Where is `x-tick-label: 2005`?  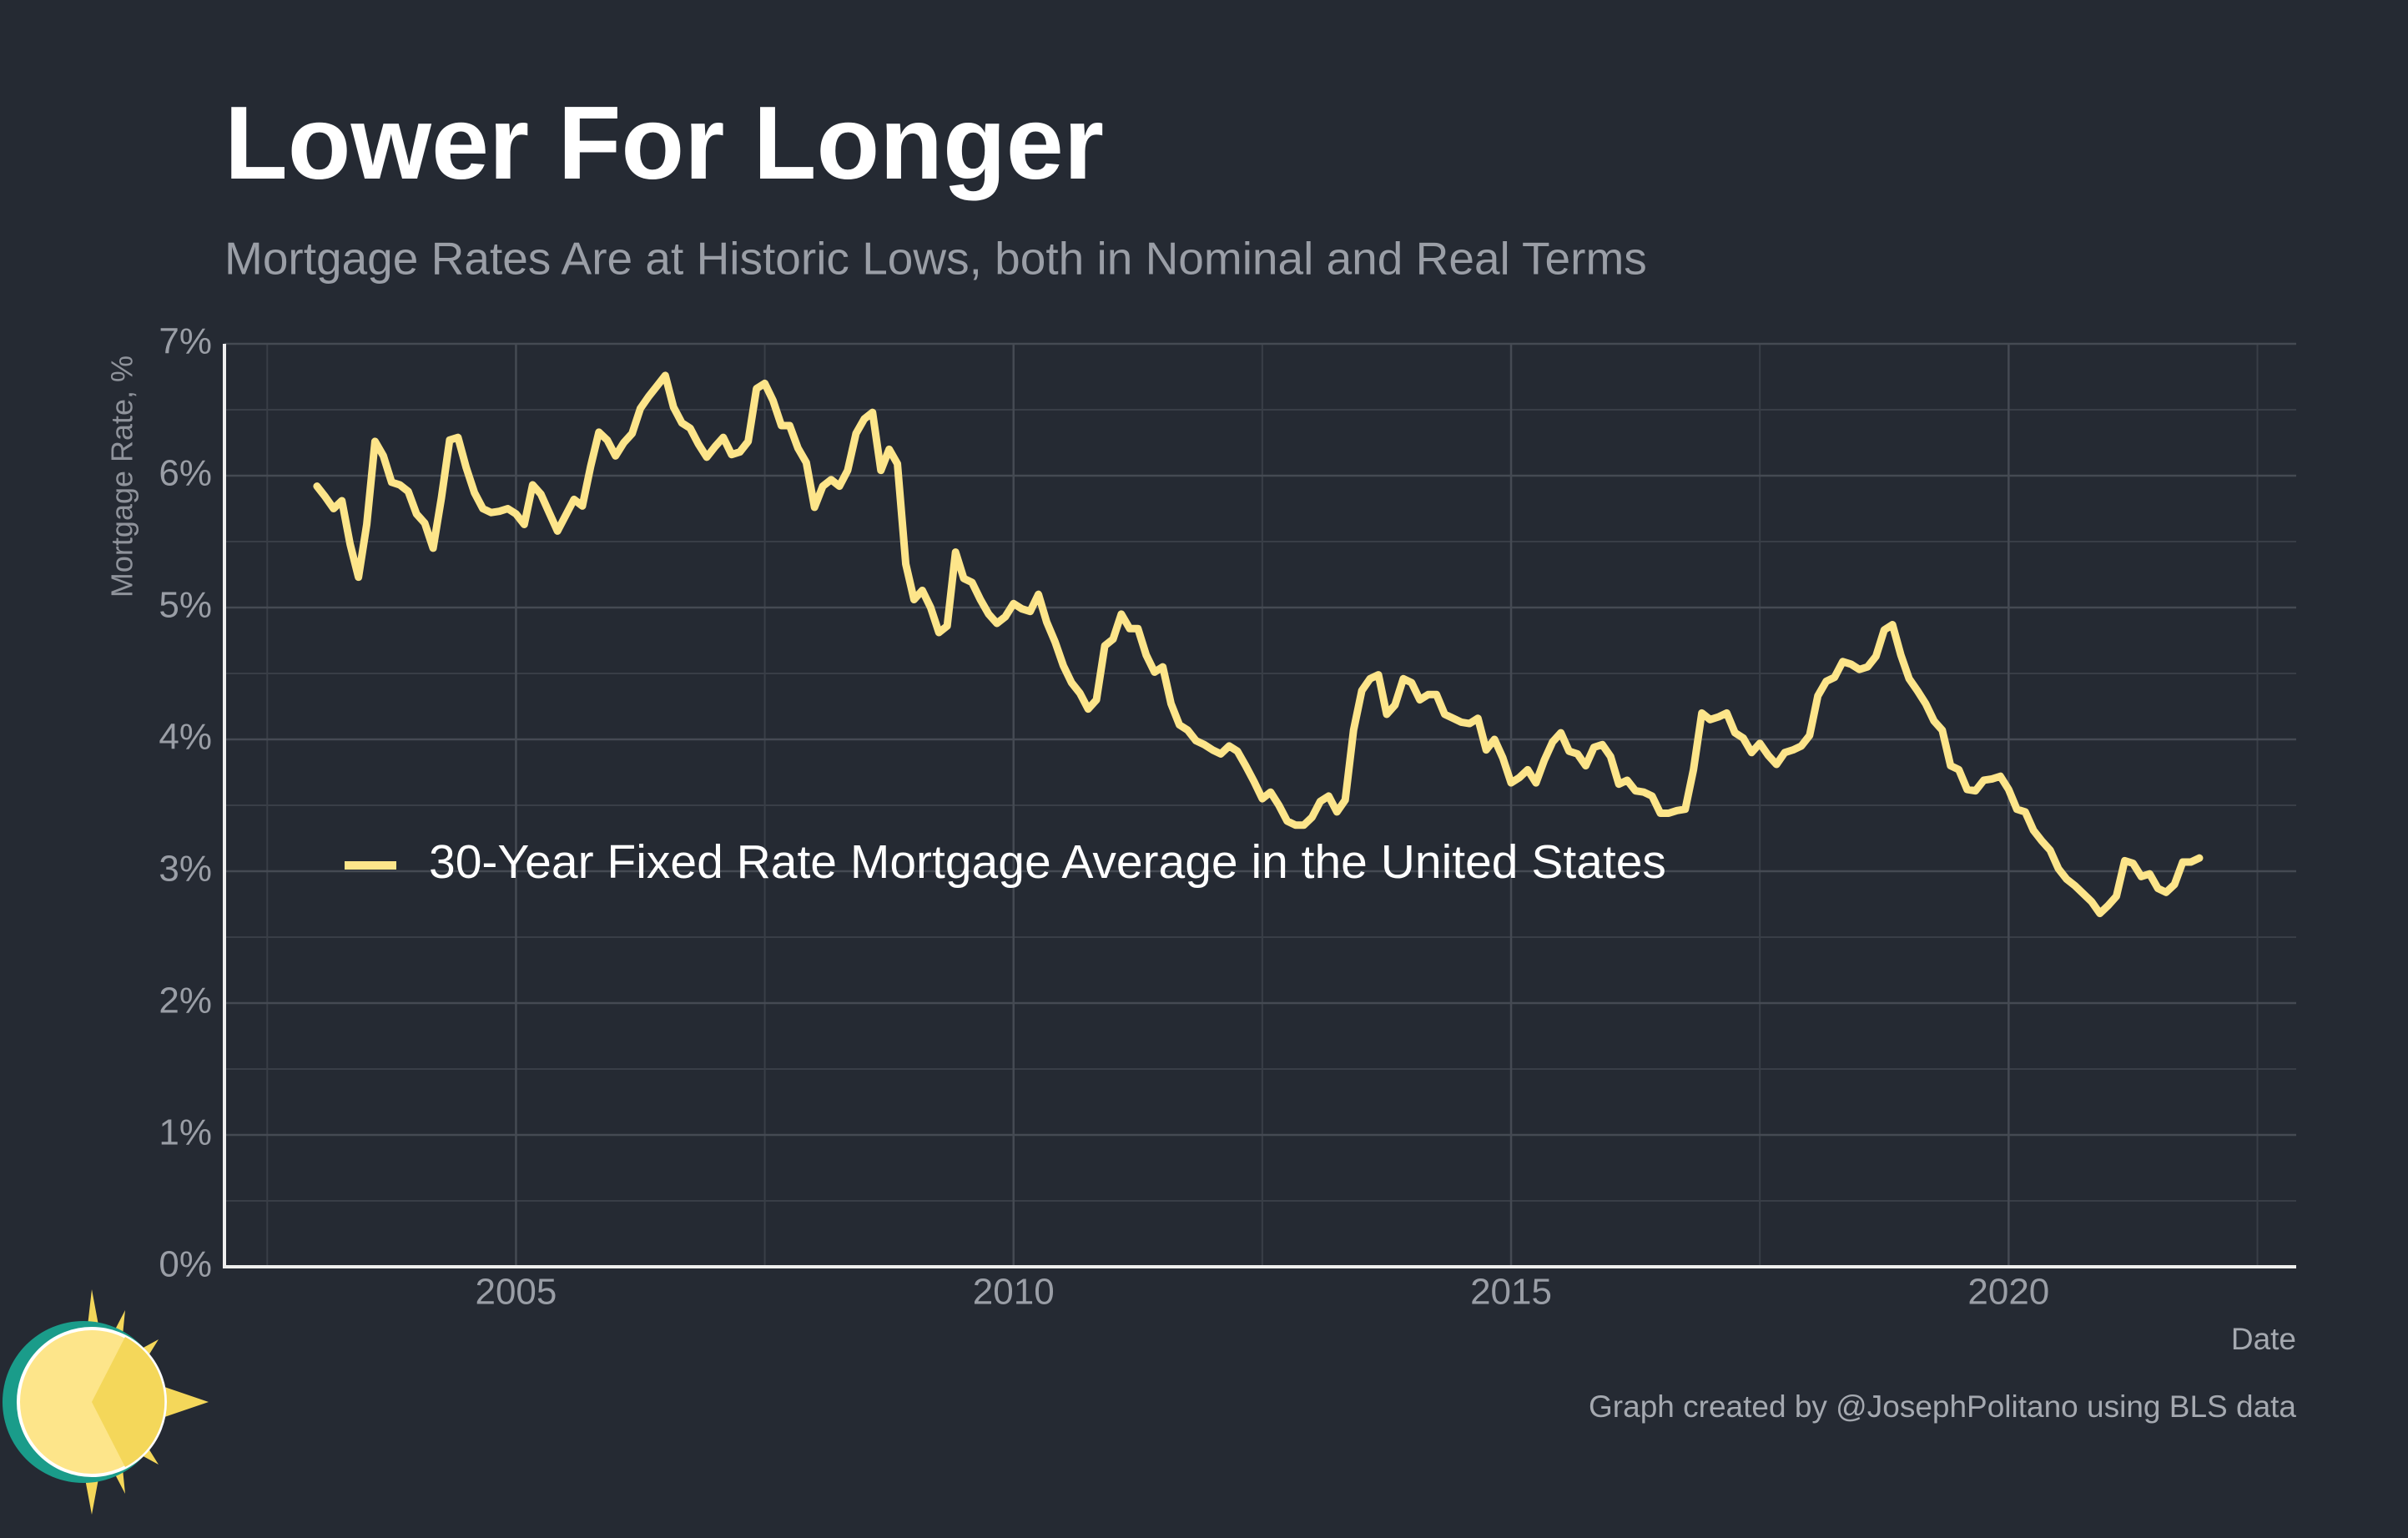
x-tick-label: 2005 is located at coordinates (516, 1292).